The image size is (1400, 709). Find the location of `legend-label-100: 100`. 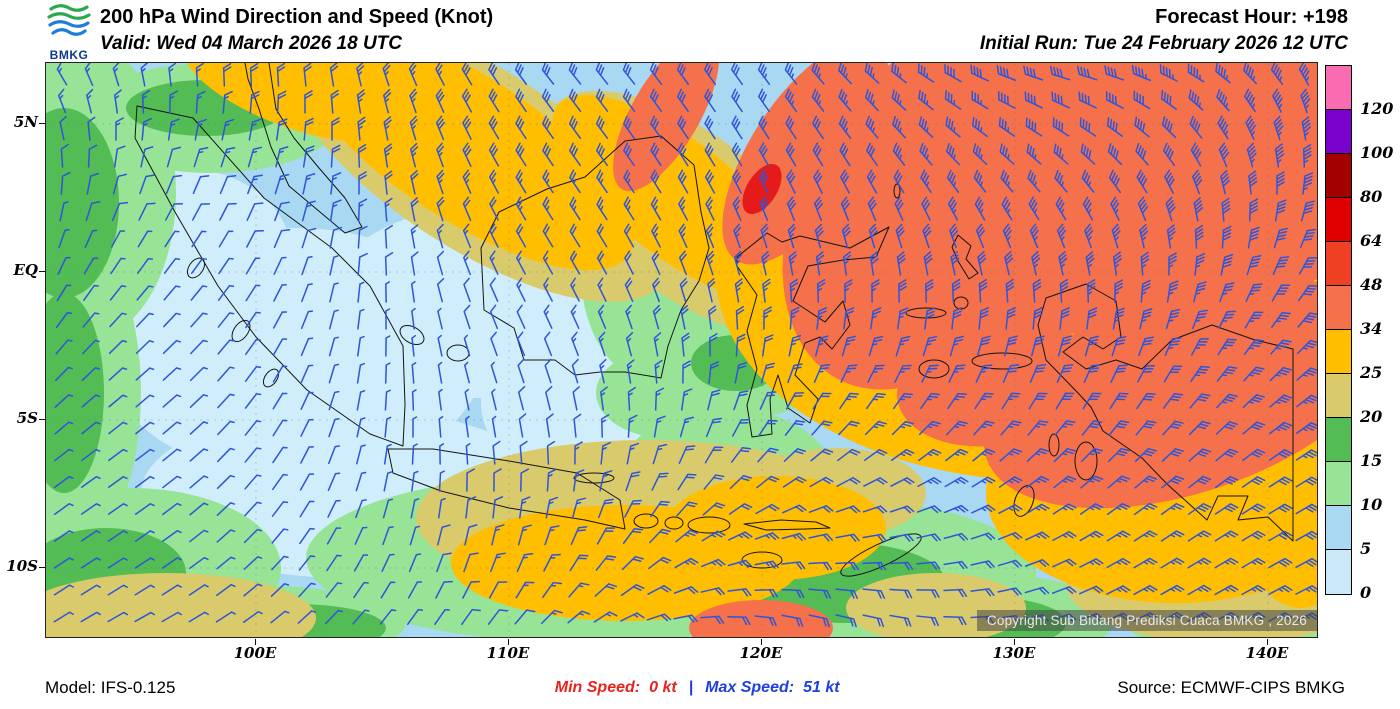

legend-label-100: 100 is located at coordinates (1377, 152).